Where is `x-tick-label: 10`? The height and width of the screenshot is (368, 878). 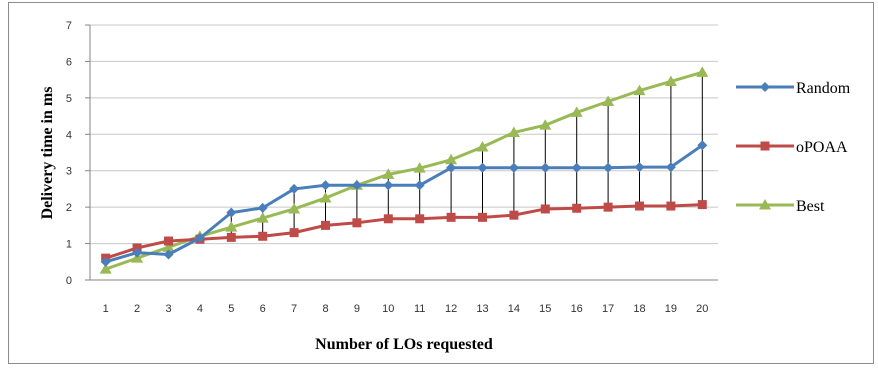 x-tick-label: 10 is located at coordinates (388, 309).